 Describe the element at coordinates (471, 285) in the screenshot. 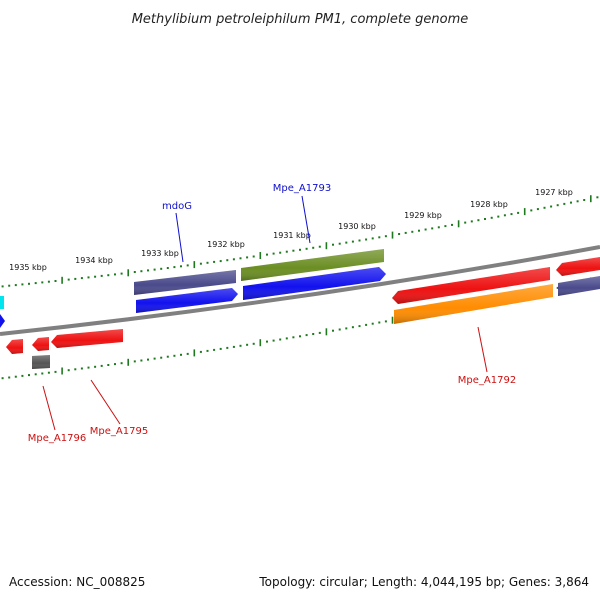

I see `gene-red-right` at that location.